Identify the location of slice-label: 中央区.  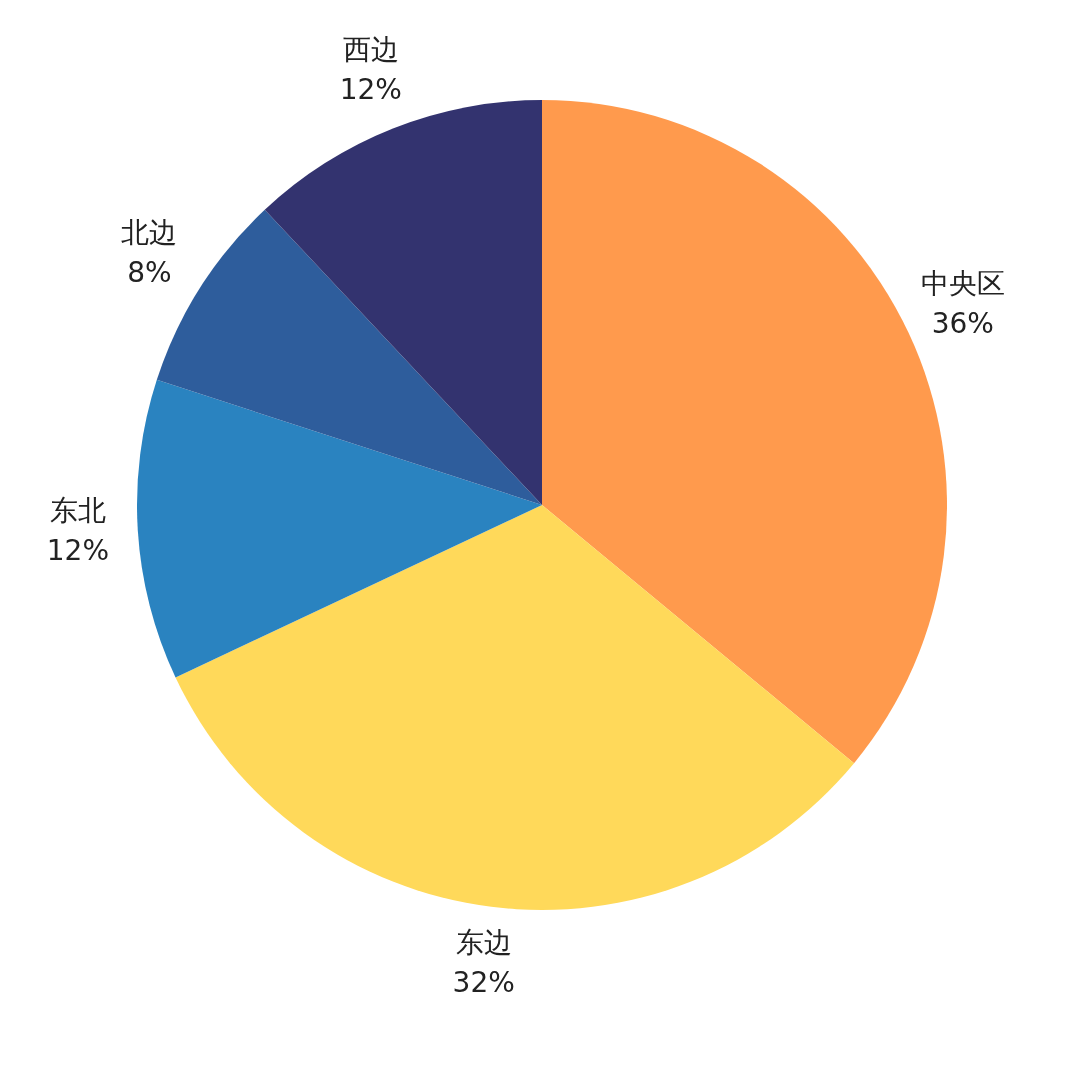
(962, 284).